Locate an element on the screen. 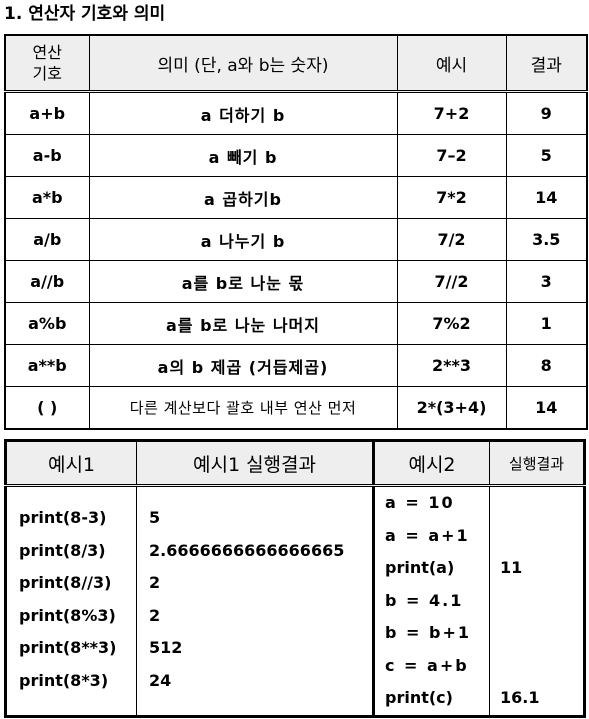 This screenshot has height=719, width=589. operator-result: 3 is located at coordinates (546, 281).